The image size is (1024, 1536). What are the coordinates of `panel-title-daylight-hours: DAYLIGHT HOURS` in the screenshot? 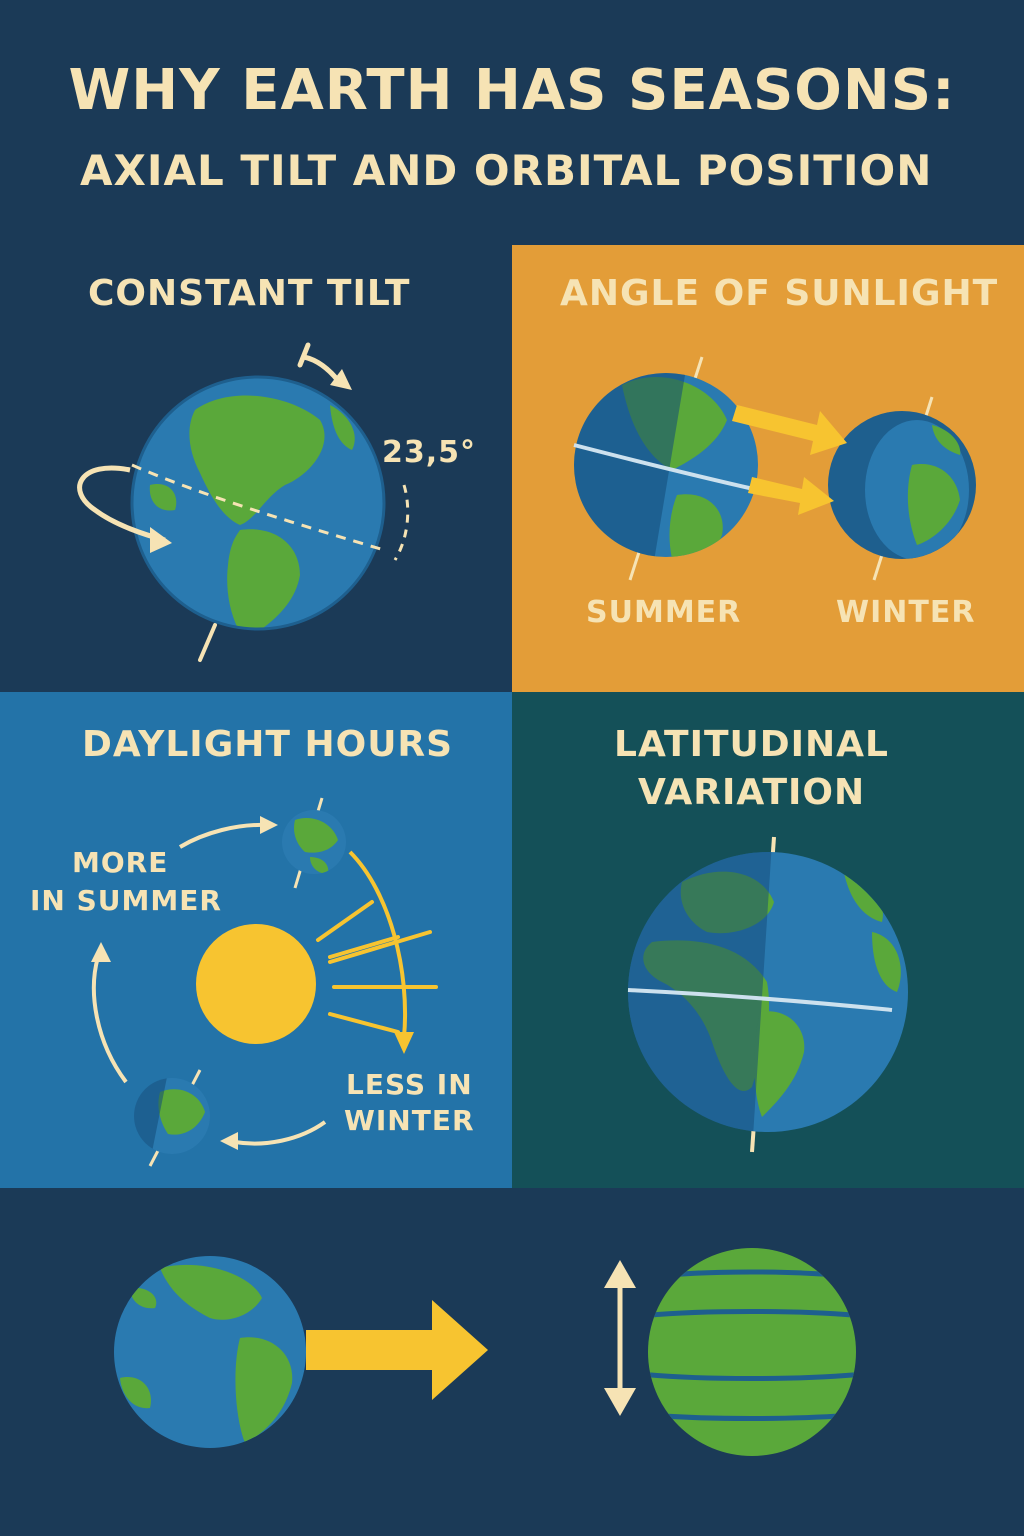 It's located at (268, 744).